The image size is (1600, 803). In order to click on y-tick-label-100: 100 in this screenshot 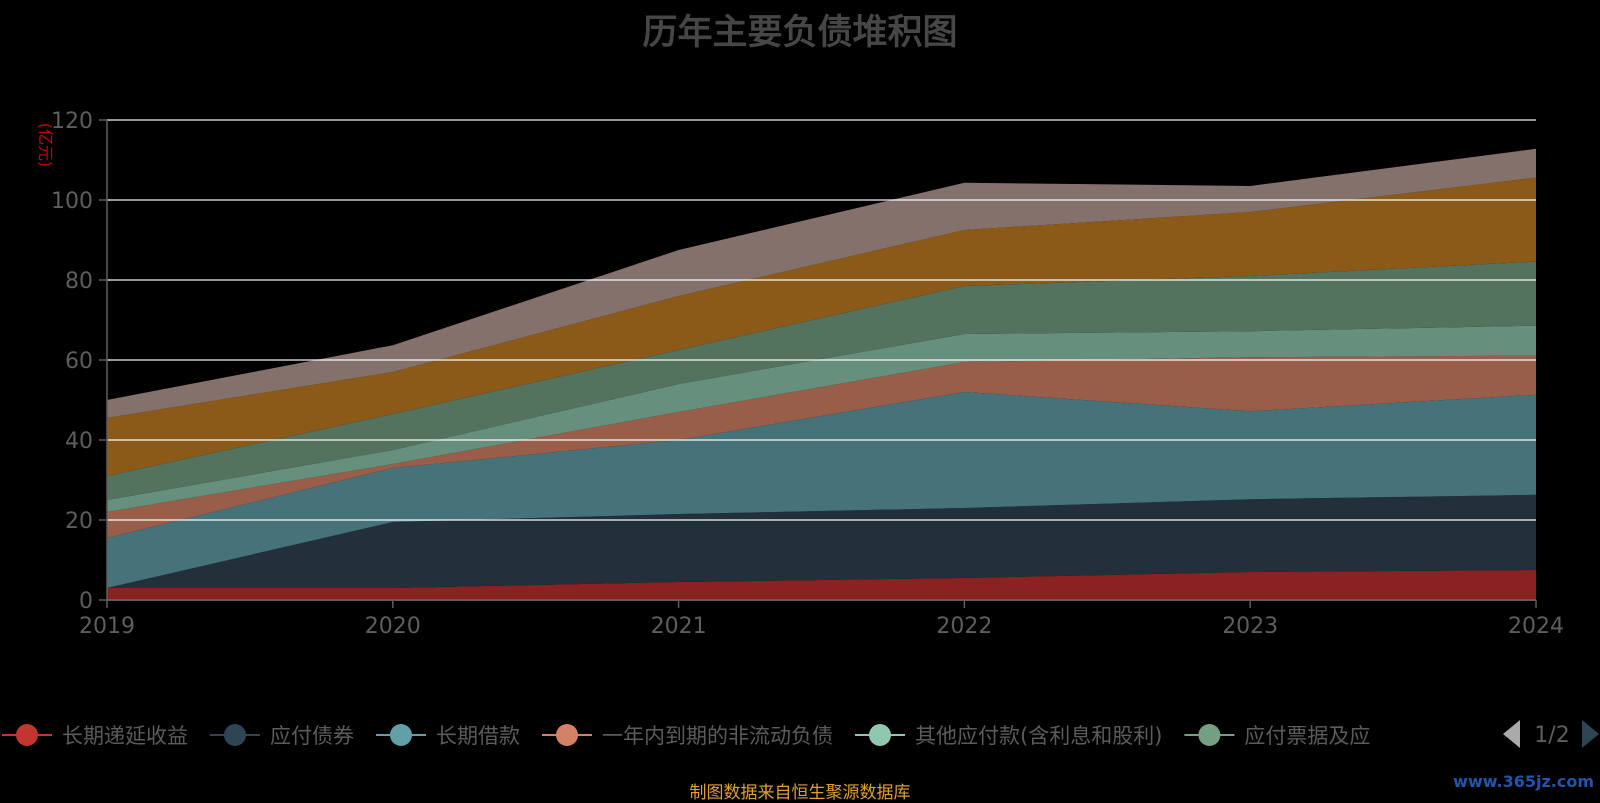, I will do `click(72, 201)`.